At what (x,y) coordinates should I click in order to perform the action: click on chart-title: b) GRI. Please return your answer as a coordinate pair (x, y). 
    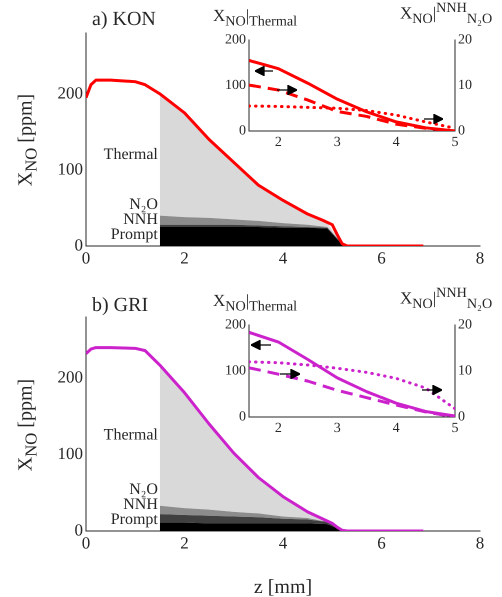
    Looking at the image, I should click on (120, 305).